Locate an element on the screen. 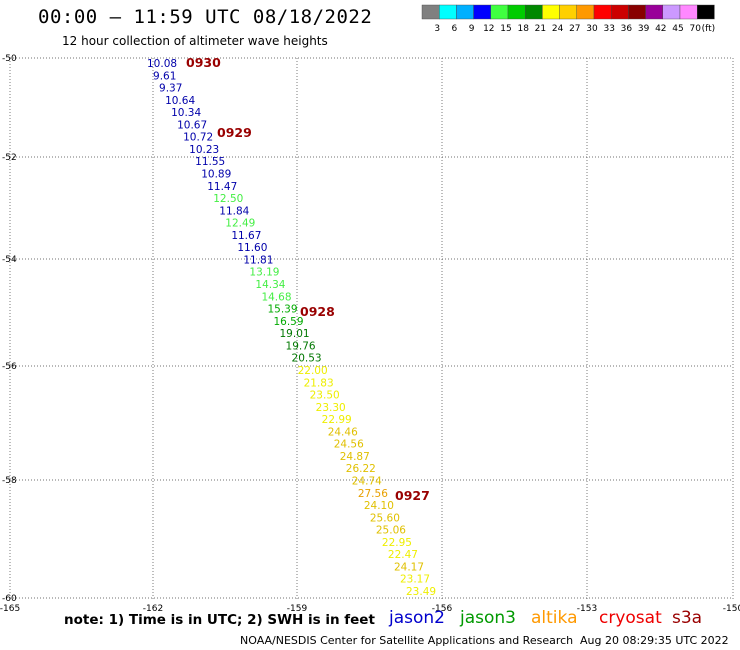 The image size is (740, 650). colorbar-label: 36 is located at coordinates (627, 29).